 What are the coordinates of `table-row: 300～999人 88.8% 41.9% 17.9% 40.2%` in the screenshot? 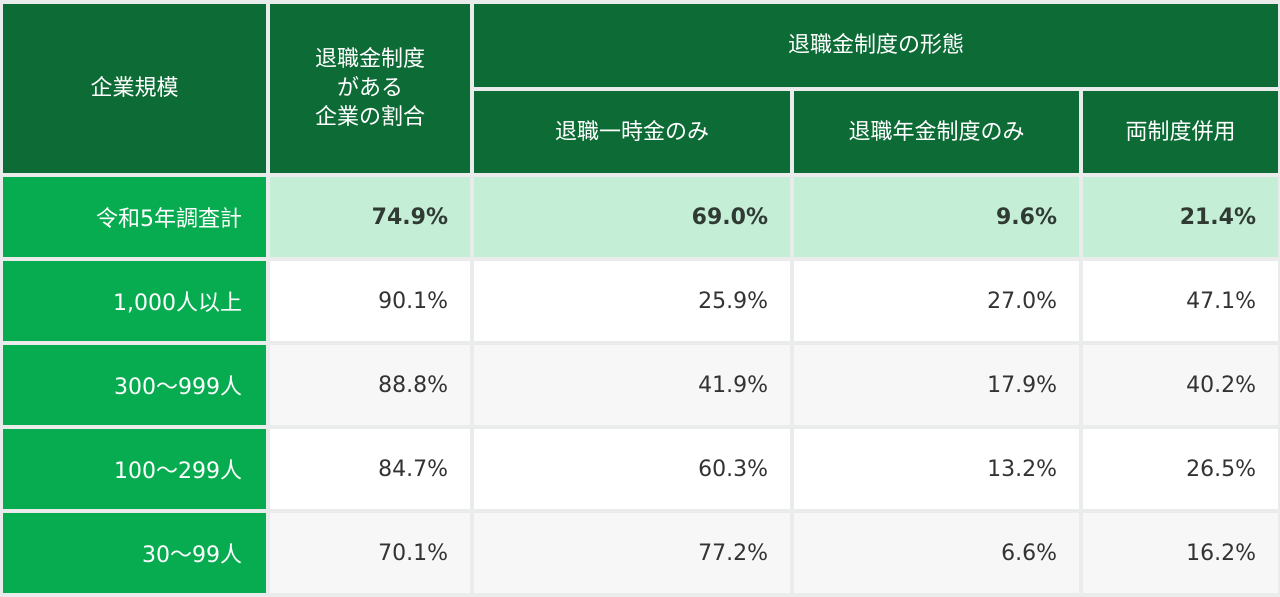 It's located at (641, 385).